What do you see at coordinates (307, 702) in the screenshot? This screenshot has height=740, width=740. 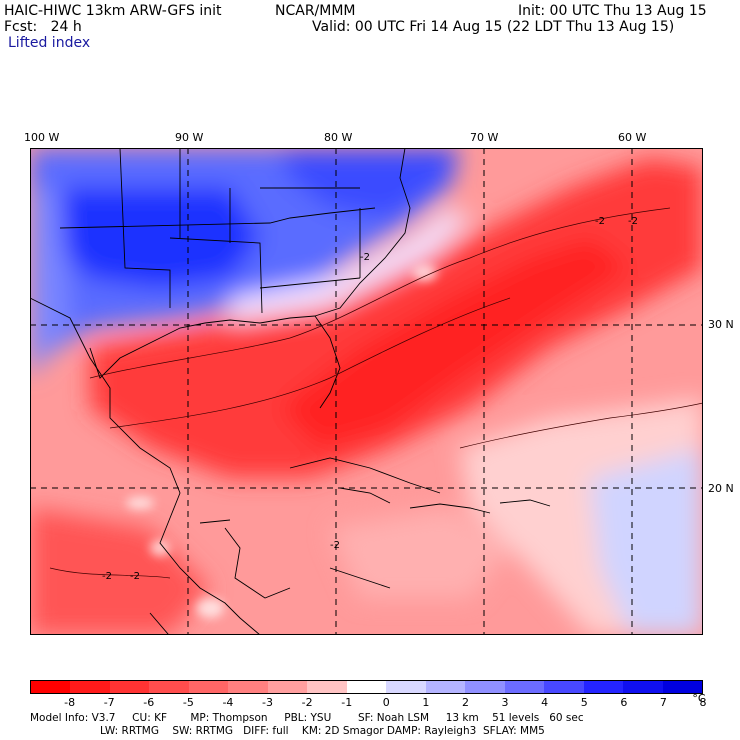 I see `colorbar-label: -2` at bounding box center [307, 702].